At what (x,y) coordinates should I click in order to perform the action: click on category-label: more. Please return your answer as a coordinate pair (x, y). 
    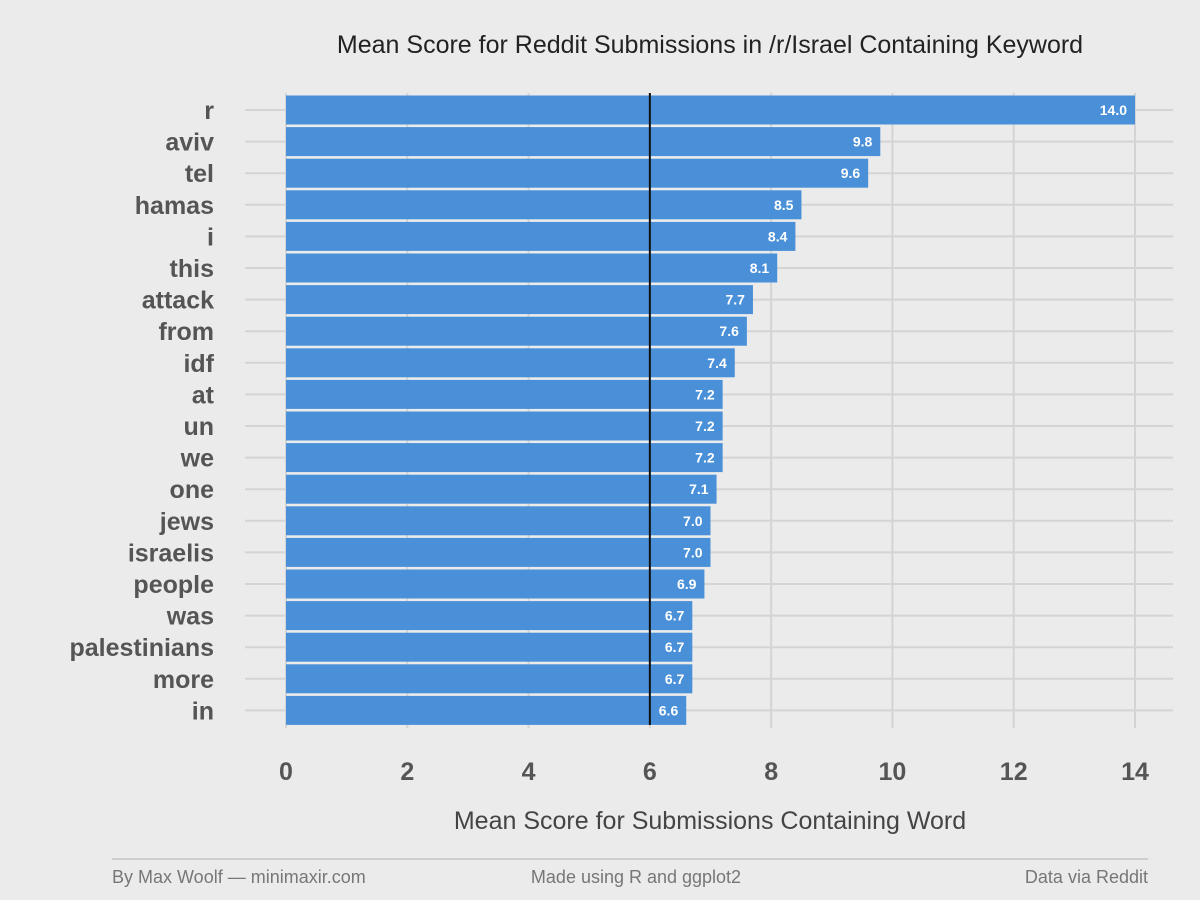
    Looking at the image, I should click on (183, 680).